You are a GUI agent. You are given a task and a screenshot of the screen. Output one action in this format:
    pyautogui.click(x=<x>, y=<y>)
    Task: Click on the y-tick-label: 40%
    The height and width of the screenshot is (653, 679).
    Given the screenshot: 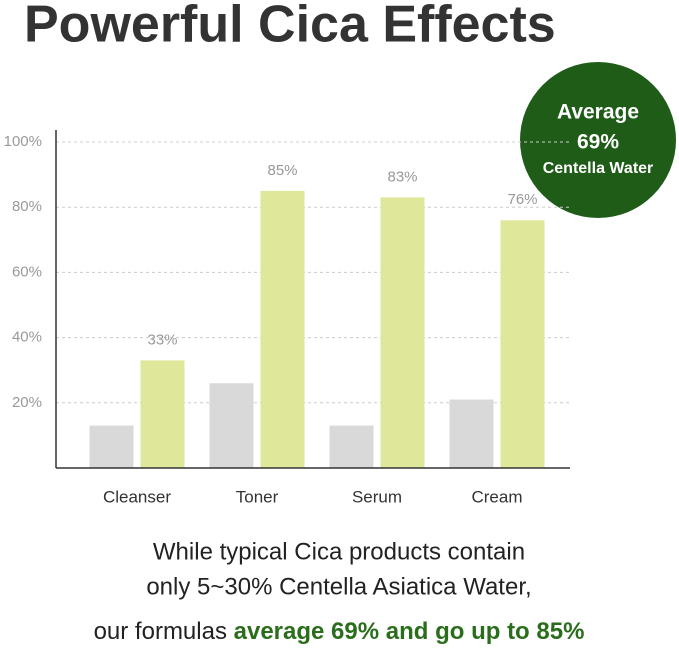 What is the action you would take?
    pyautogui.click(x=27, y=337)
    